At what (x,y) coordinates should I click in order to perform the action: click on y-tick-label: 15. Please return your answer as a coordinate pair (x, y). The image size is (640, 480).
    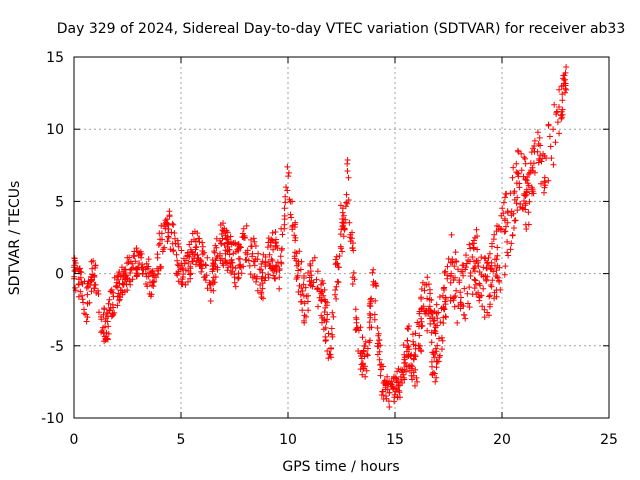
    Looking at the image, I should click on (55, 58).